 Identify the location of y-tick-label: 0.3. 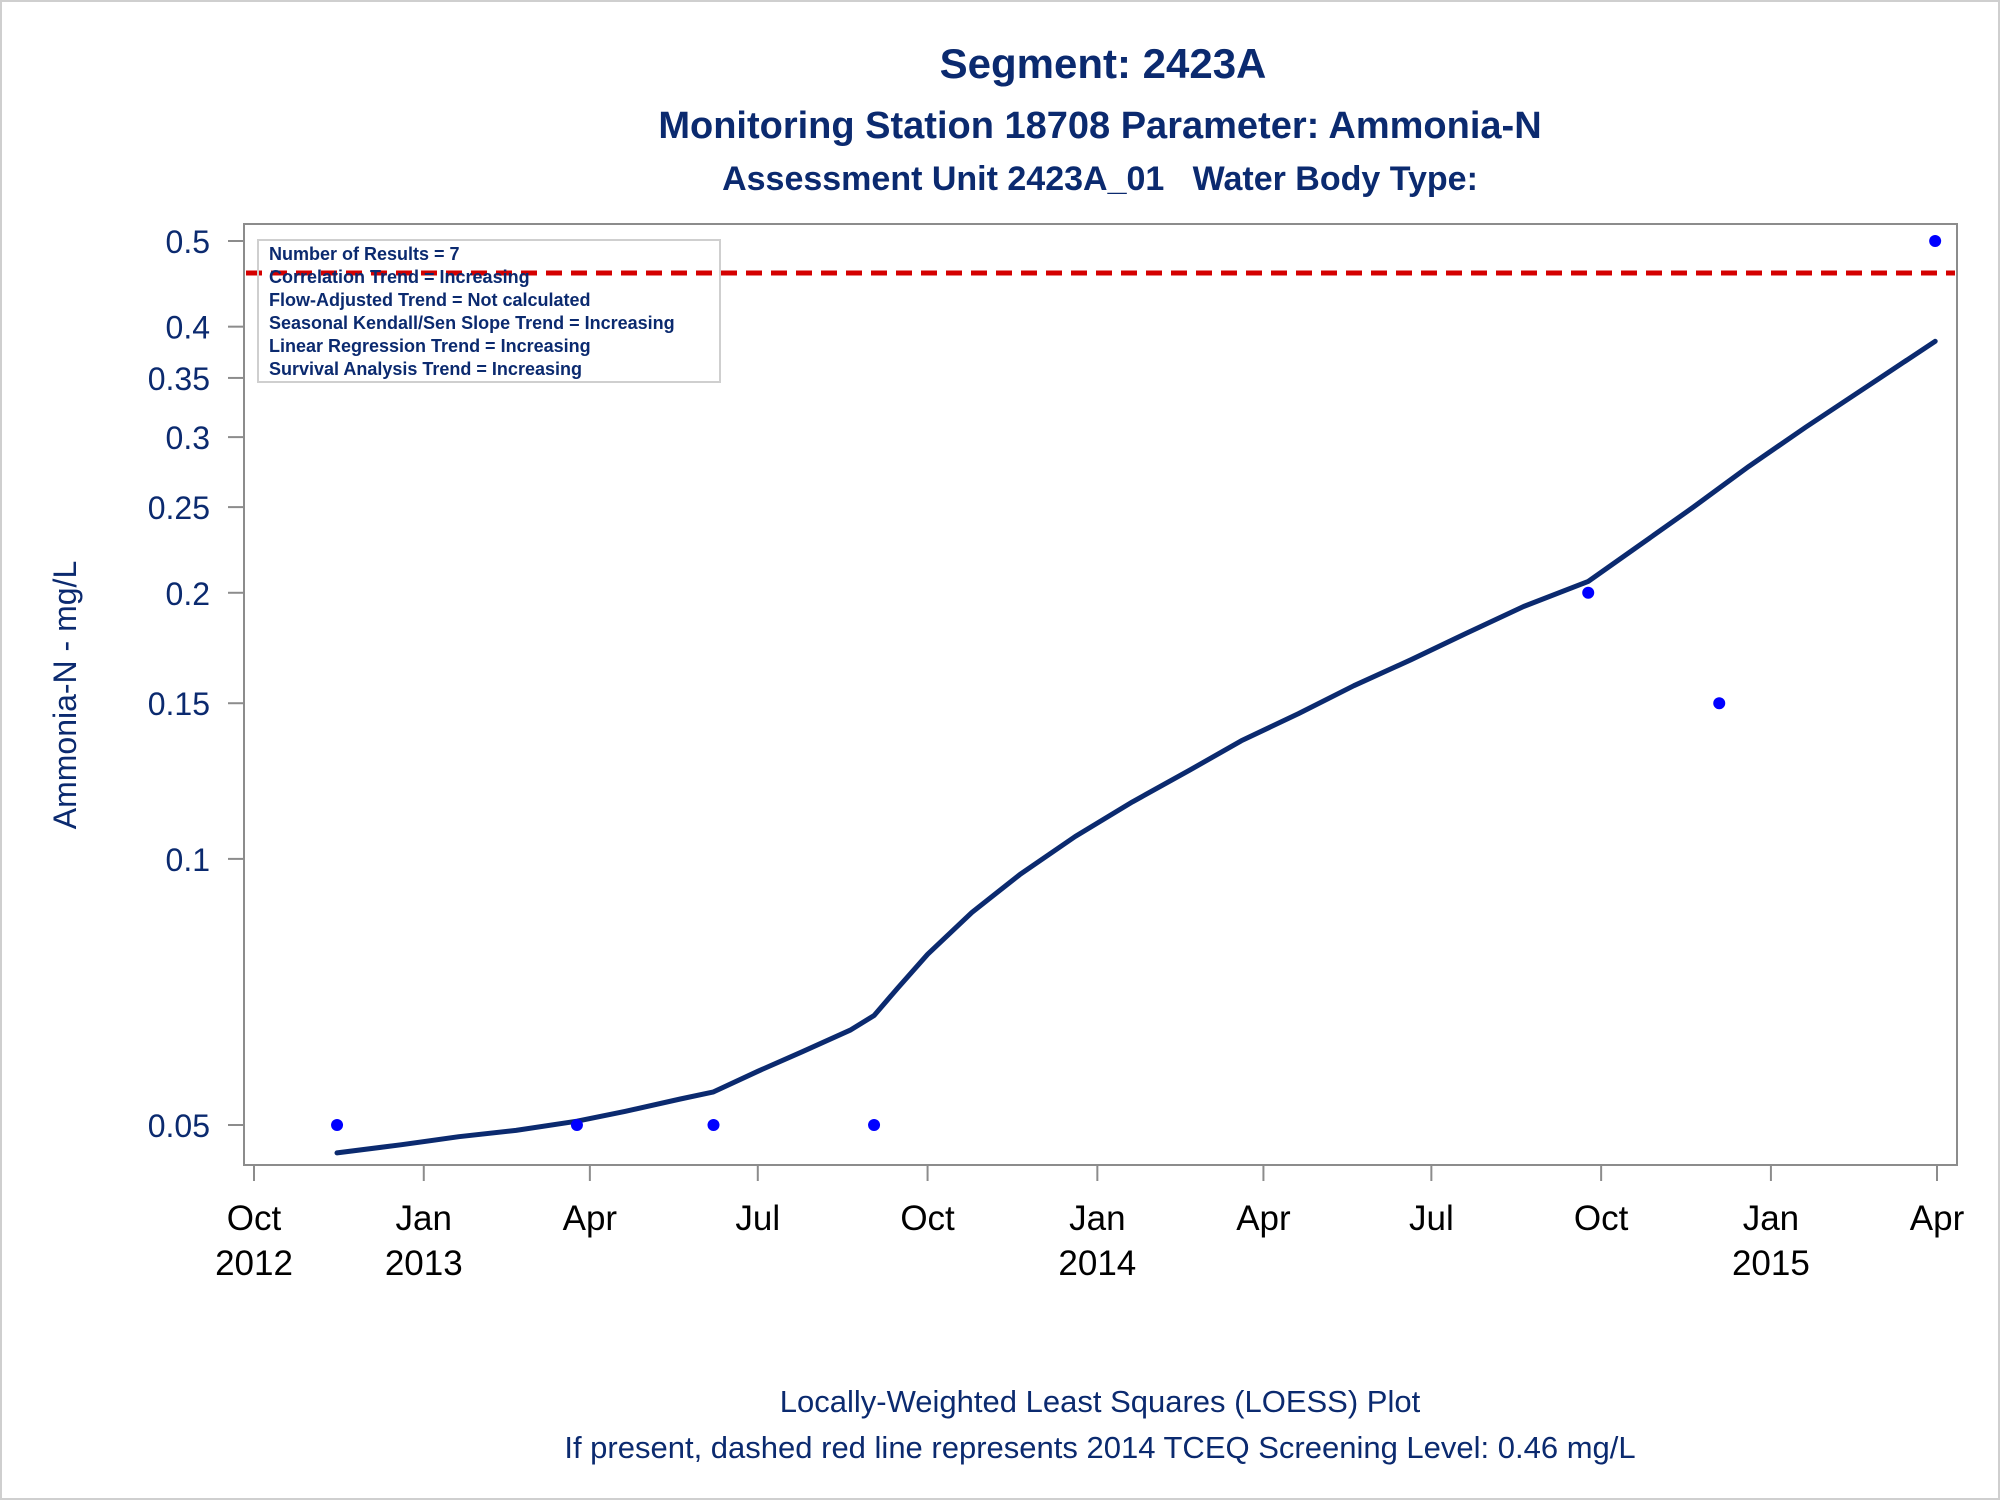
(188, 438).